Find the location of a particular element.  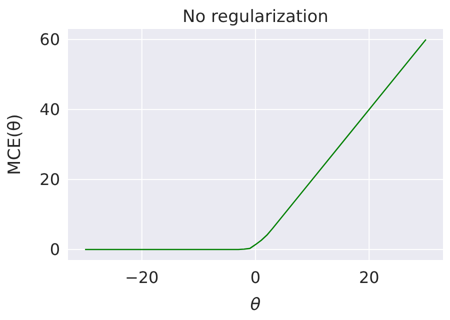

x-tick-label: −20 is located at coordinates (141, 277).